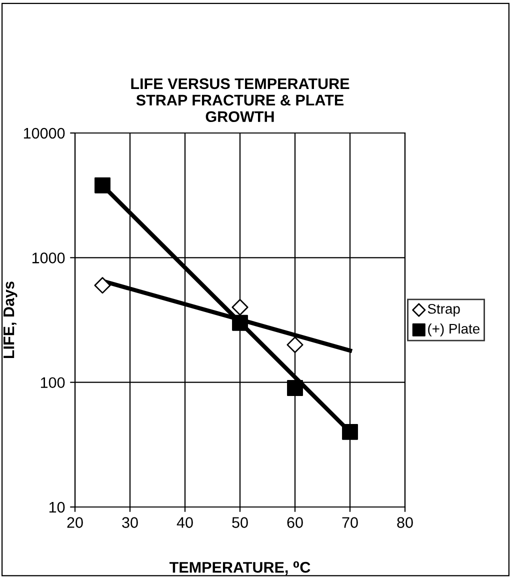  I want to click on legend-label: Strap, so click(444, 310).